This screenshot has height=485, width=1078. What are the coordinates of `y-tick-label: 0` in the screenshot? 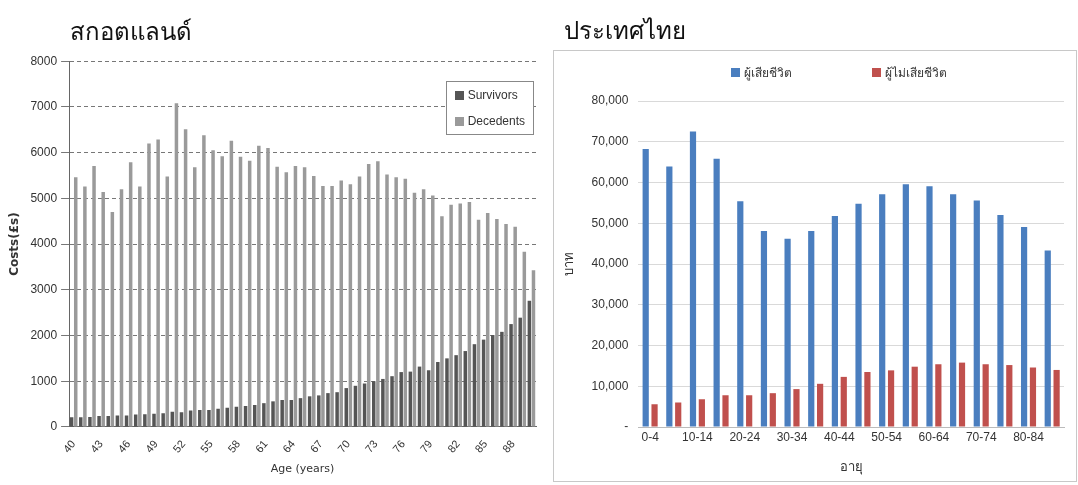 It's located at (54, 426).